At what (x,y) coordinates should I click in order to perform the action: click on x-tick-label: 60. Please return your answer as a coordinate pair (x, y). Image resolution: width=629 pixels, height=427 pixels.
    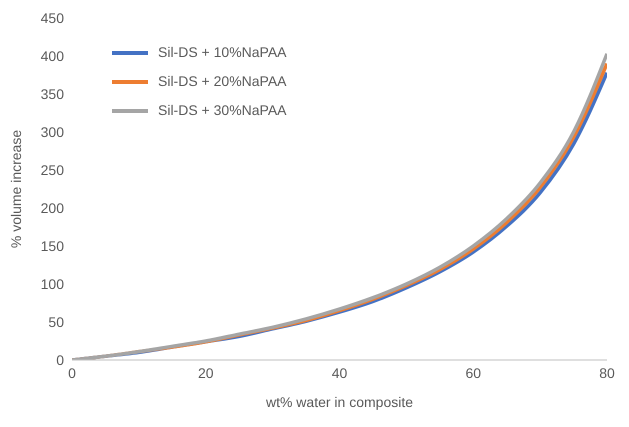
    Looking at the image, I should click on (473, 372).